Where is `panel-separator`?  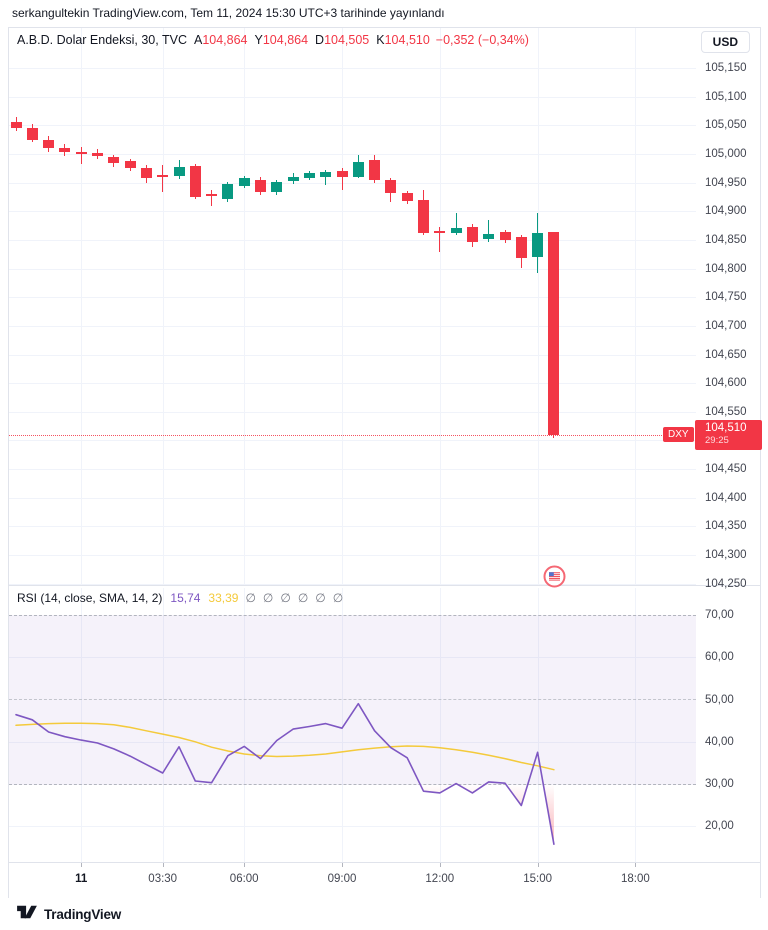 panel-separator is located at coordinates (384, 585).